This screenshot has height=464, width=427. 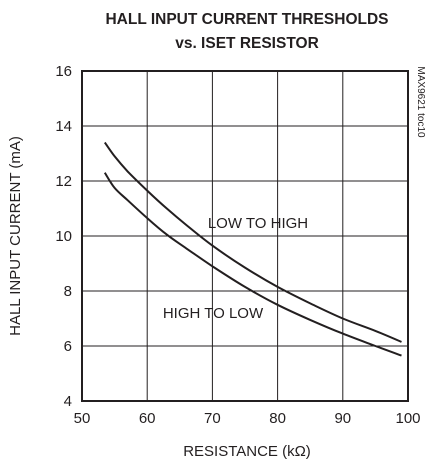 I want to click on side-note: MAX9621 toc10, so click(x=420, y=102).